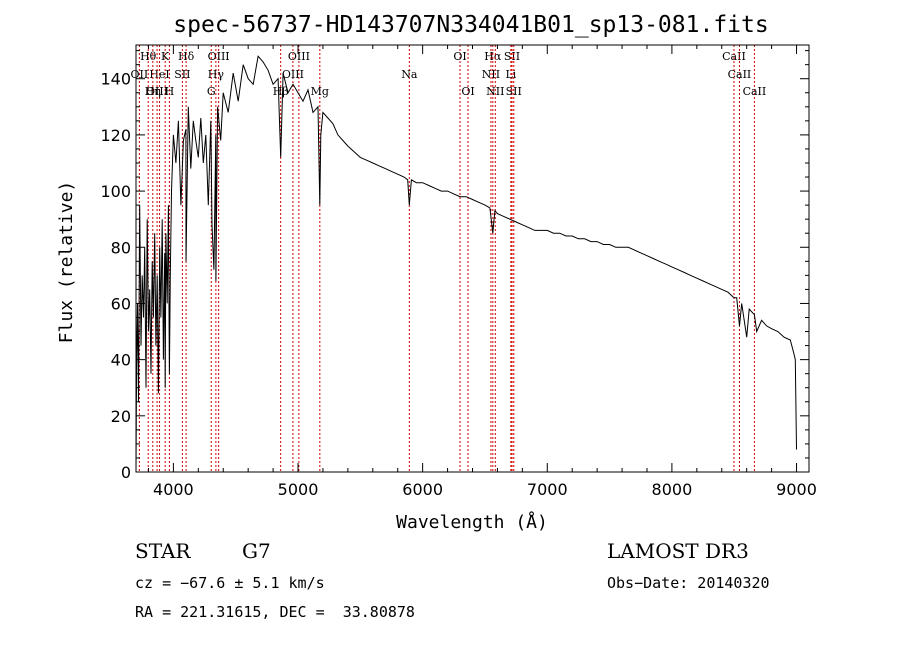 This screenshot has height=649, width=900. Describe the element at coordinates (121, 247) in the screenshot. I see `y-tick-label: 80` at that location.